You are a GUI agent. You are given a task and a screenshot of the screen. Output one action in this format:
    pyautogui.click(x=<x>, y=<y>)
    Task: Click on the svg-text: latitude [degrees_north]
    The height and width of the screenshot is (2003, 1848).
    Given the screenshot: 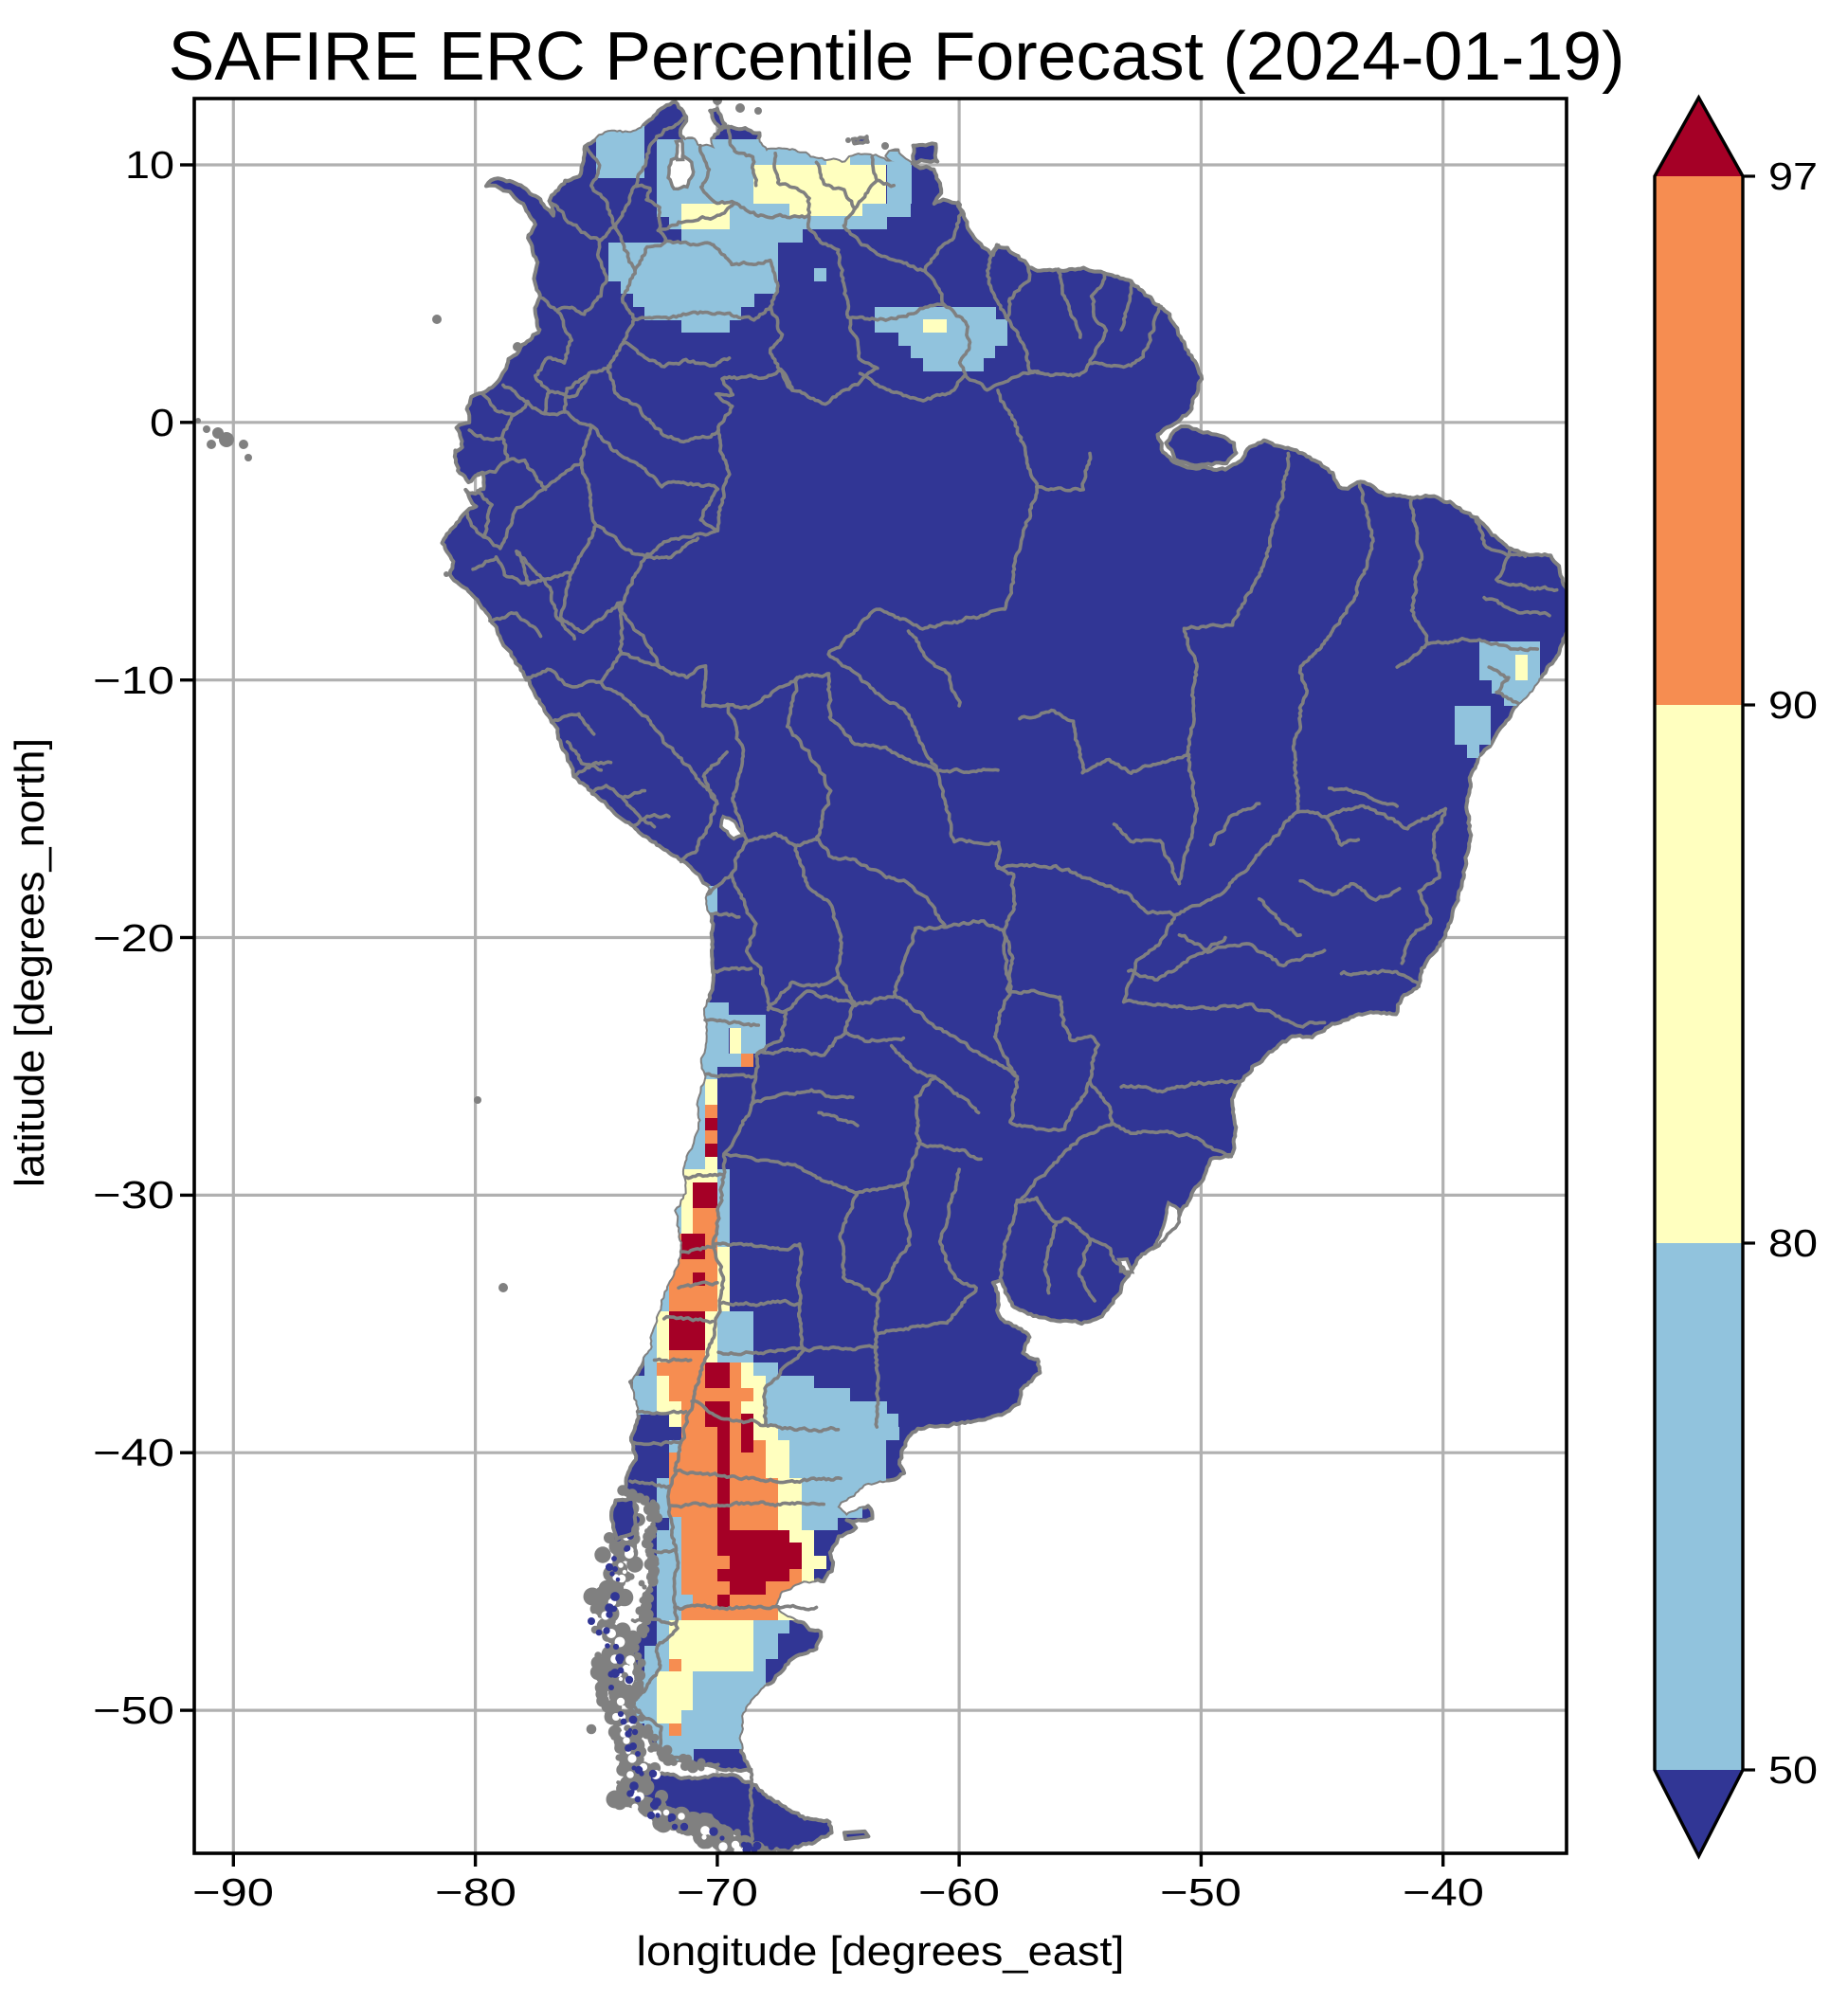 What is the action you would take?
    pyautogui.click(x=30, y=962)
    